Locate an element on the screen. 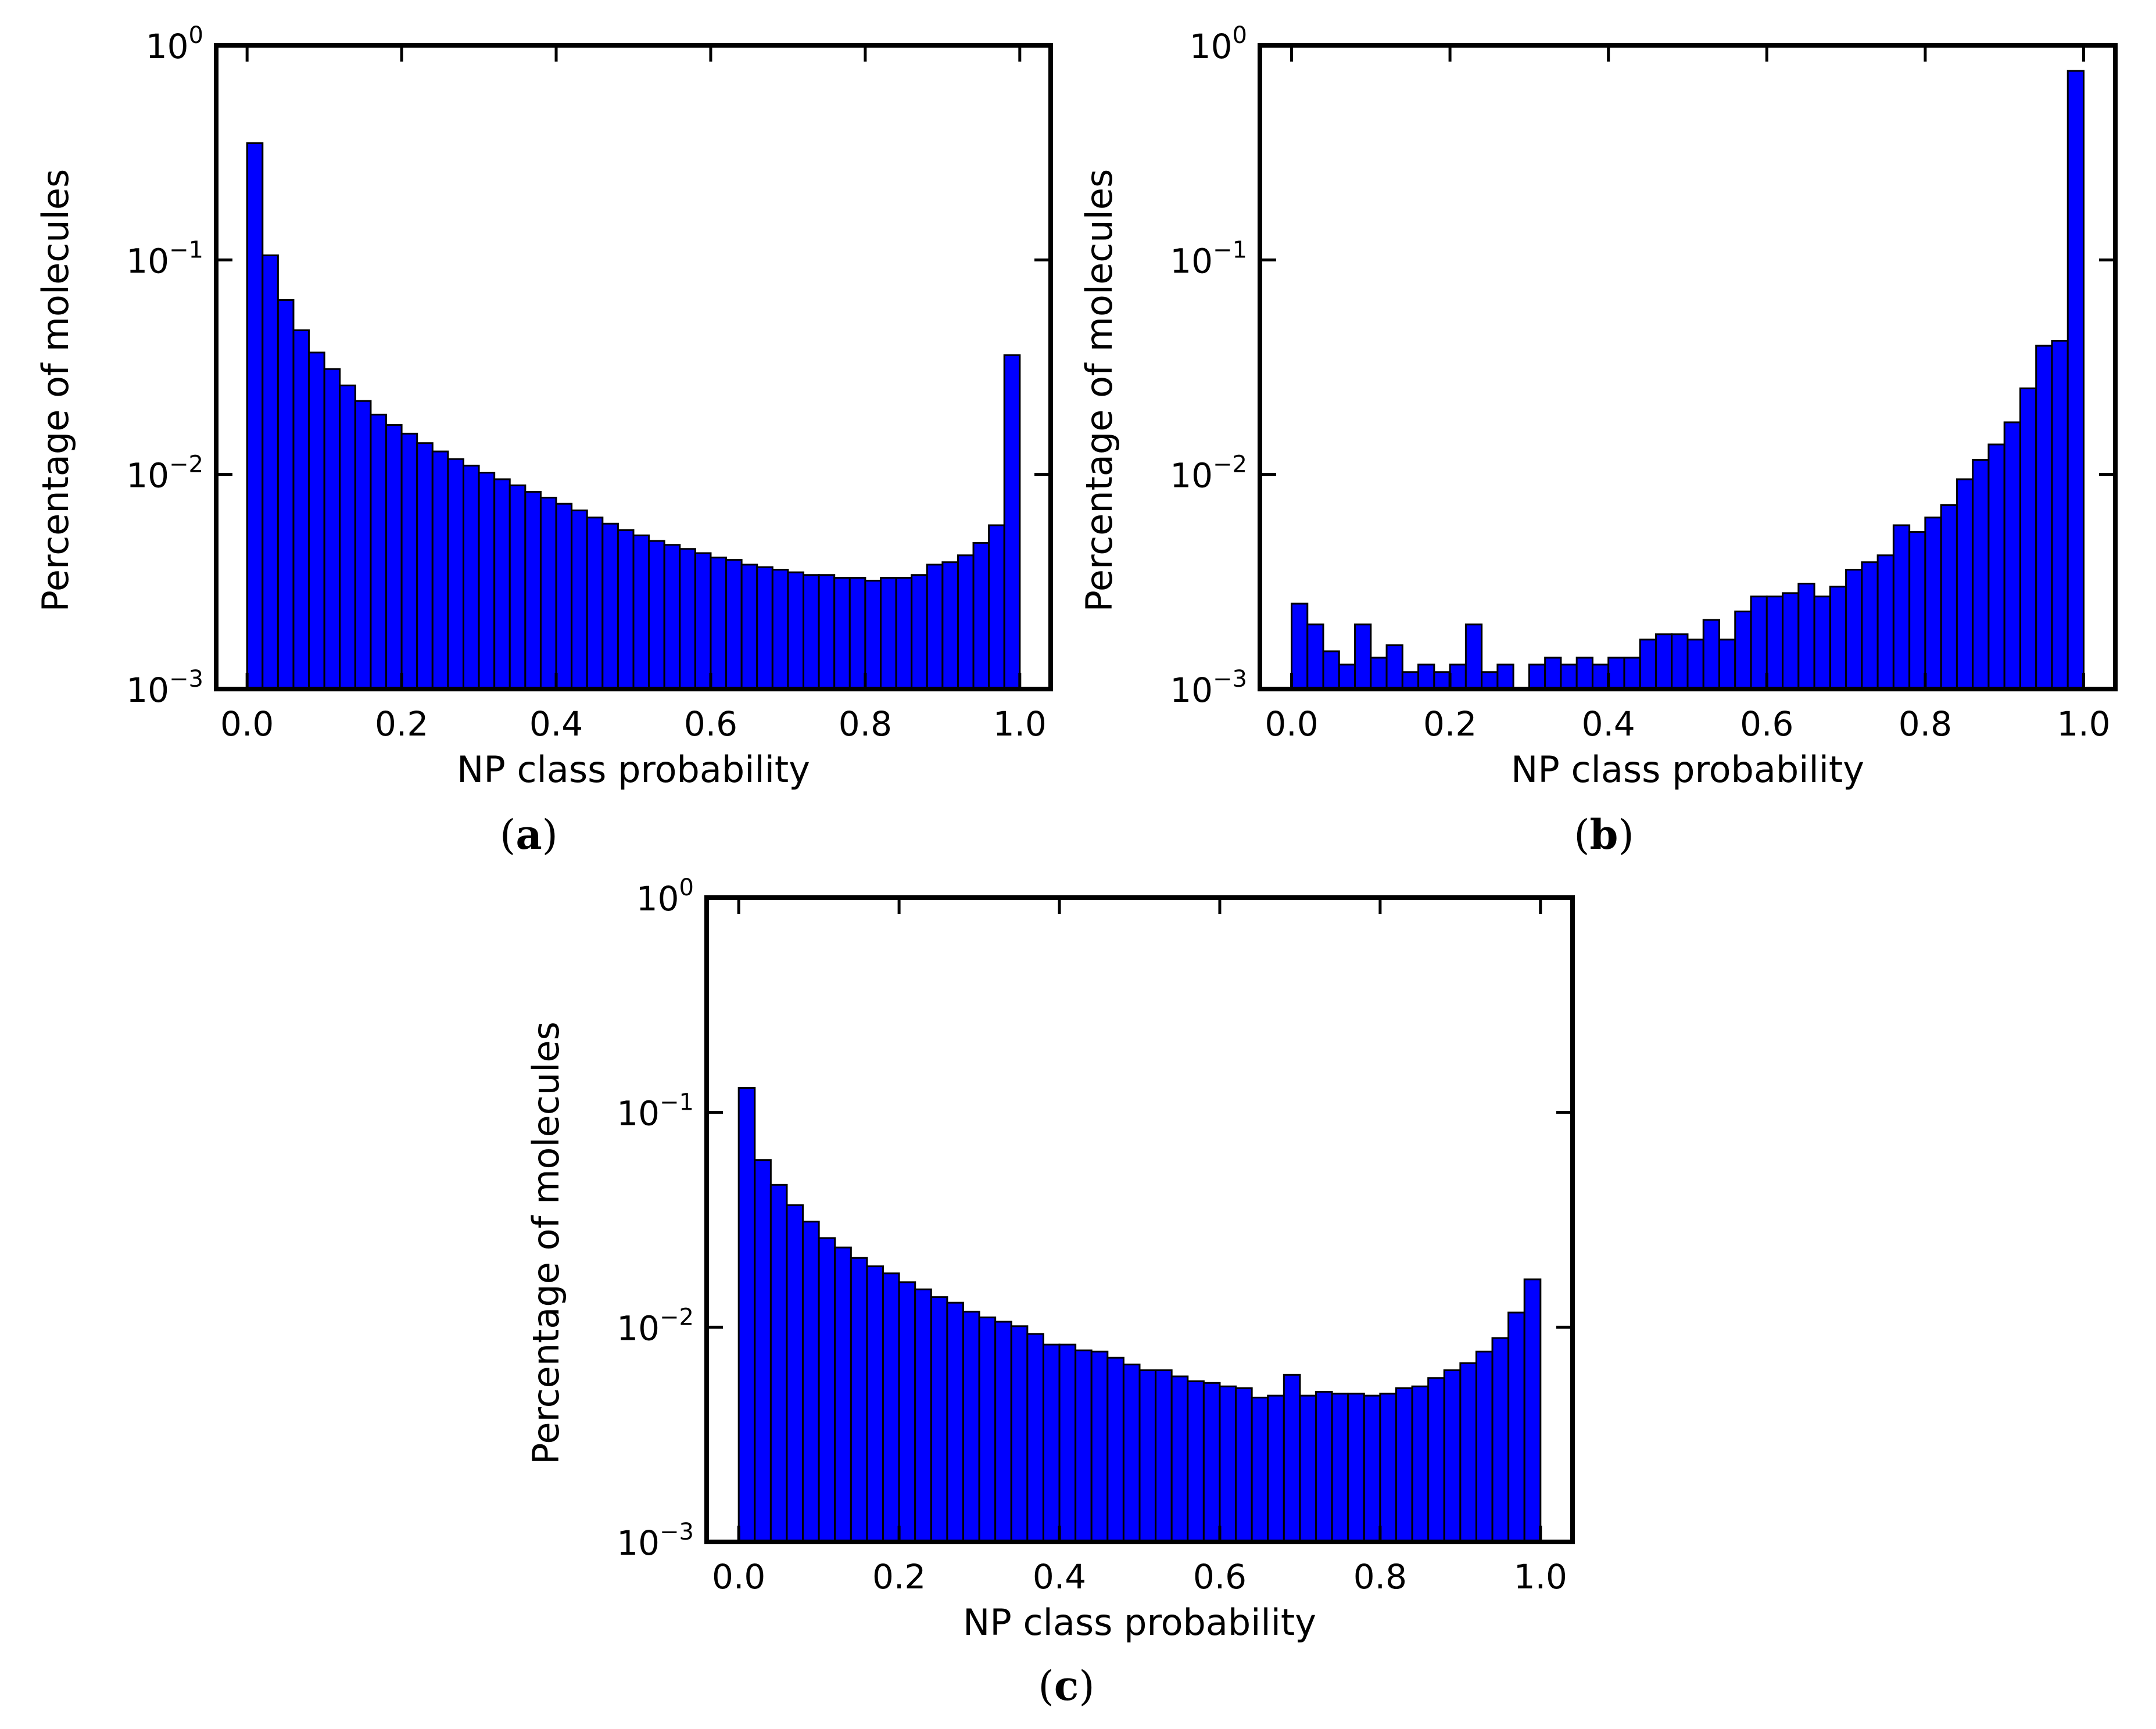 This screenshot has width=2156, height=1729. caption-a-letter: a is located at coordinates (528, 834).